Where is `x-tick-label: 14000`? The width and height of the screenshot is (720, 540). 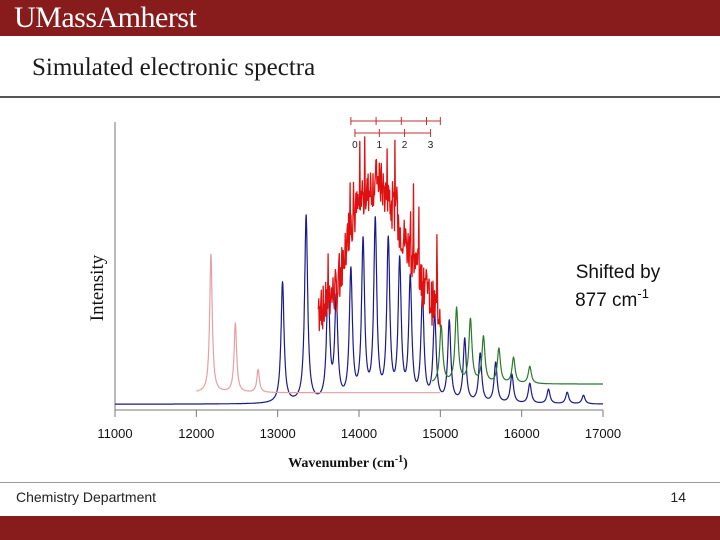
x-tick-label: 14000 is located at coordinates (359, 433).